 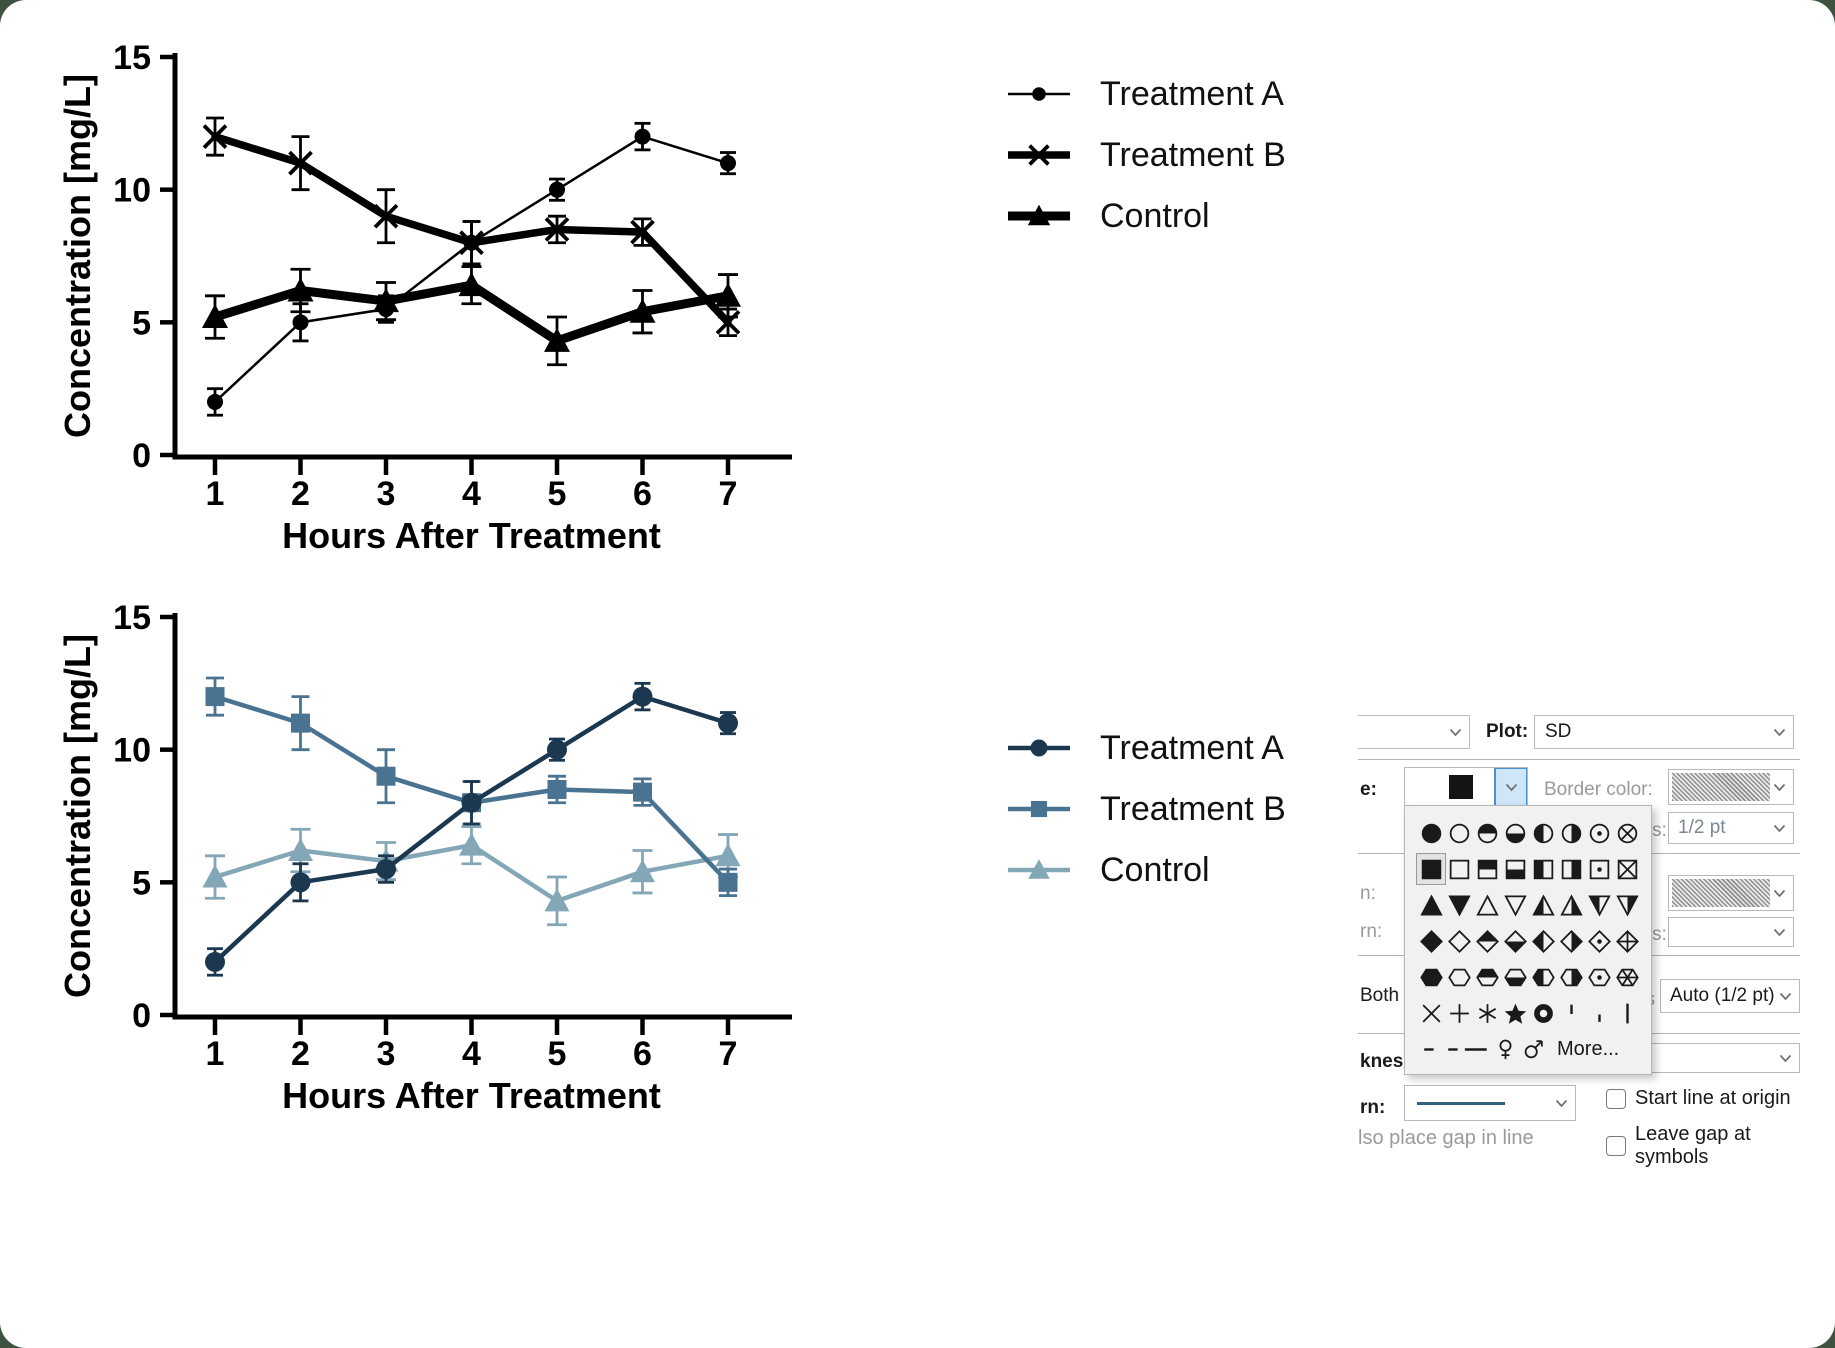 I want to click on symbol-square-x, so click(x=1627, y=869).